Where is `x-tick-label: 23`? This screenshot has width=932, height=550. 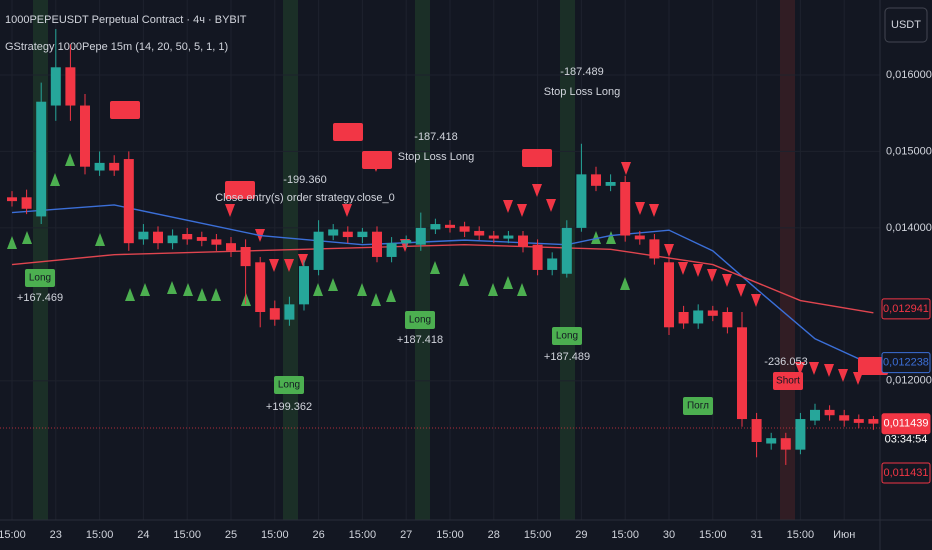 x-tick-label: 23 is located at coordinates (56, 535).